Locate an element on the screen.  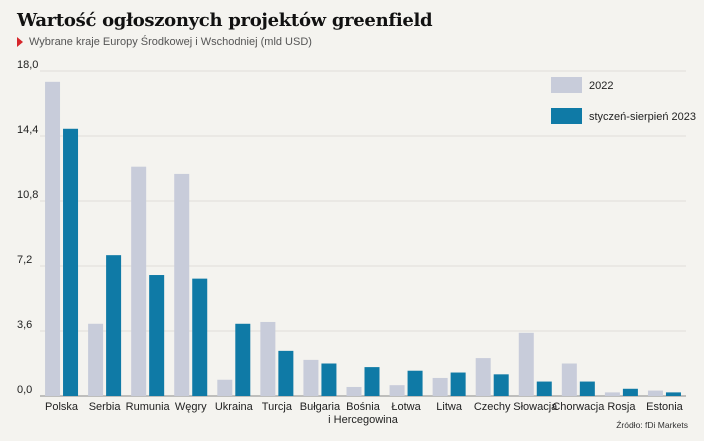
y-tick-label: 14,4 is located at coordinates (27, 130).